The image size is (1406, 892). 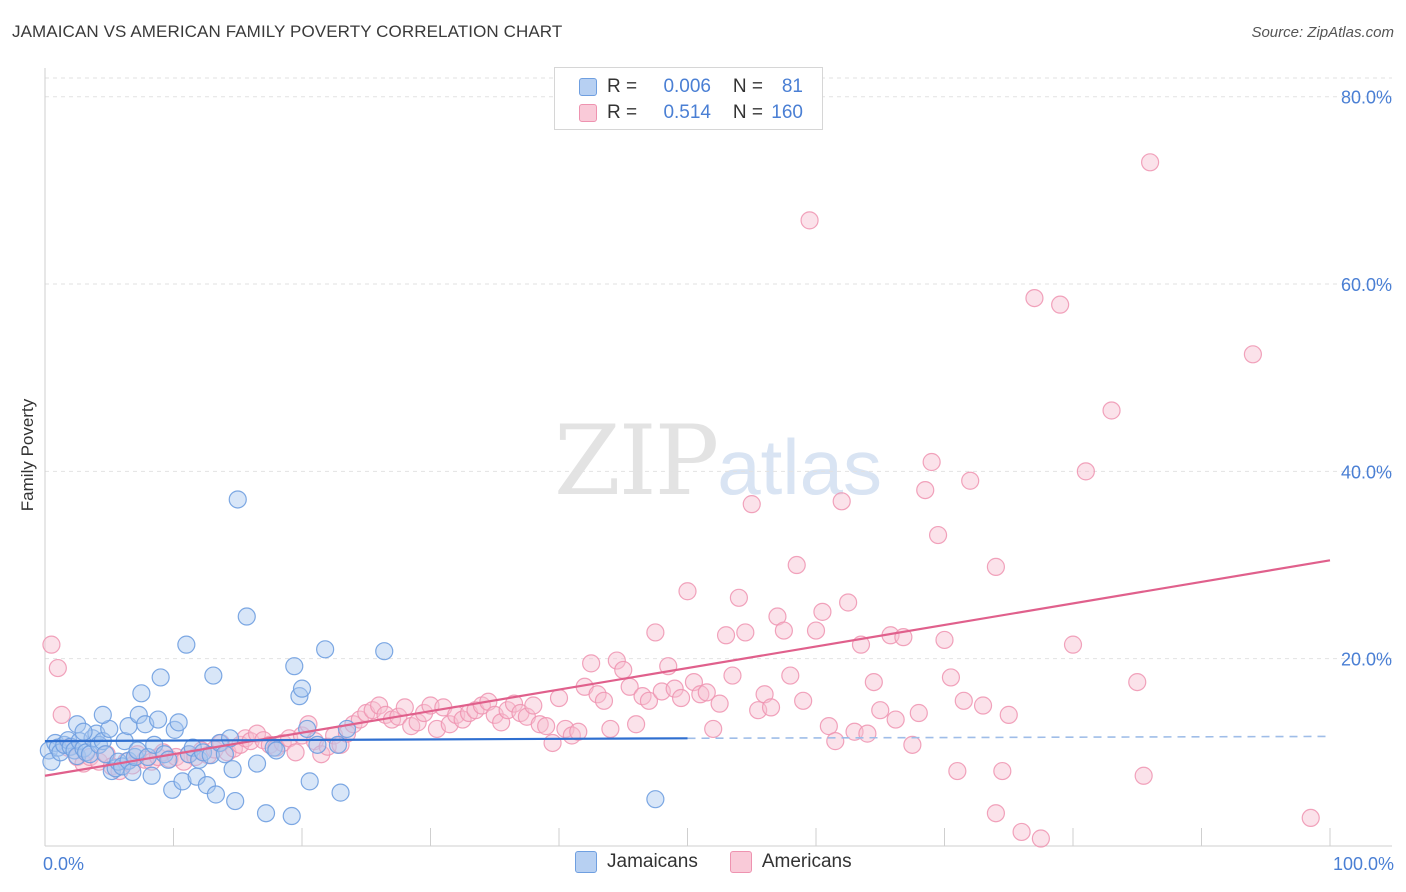 I want to click on y-tick-label: 80.0%, so click(x=1366, y=98).